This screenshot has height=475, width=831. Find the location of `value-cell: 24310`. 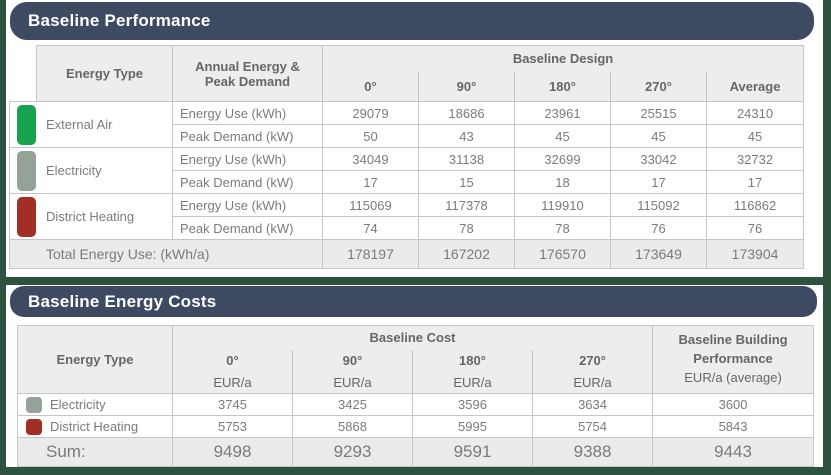

value-cell: 24310 is located at coordinates (755, 113).